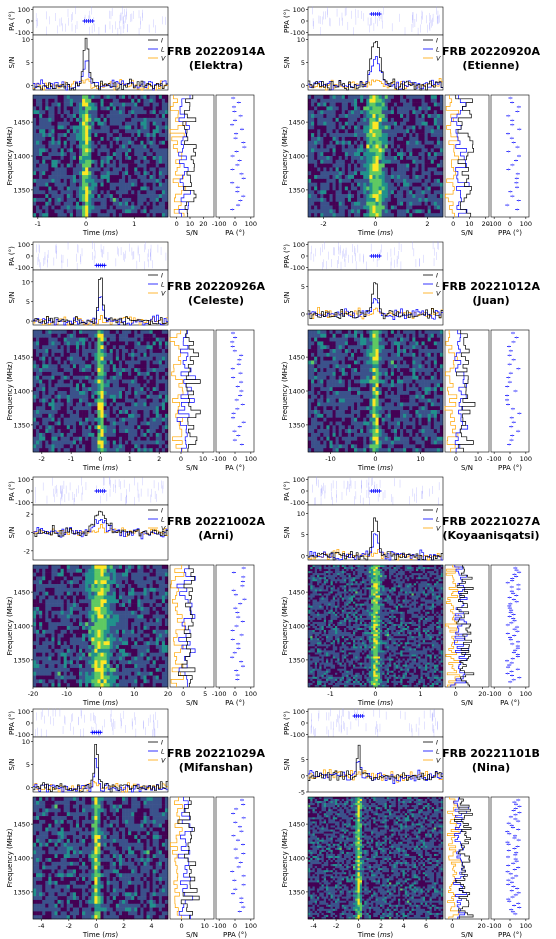  What do you see at coordinates (33, 694) in the screenshot?
I see `time-tick-label: -20` at bounding box center [33, 694].